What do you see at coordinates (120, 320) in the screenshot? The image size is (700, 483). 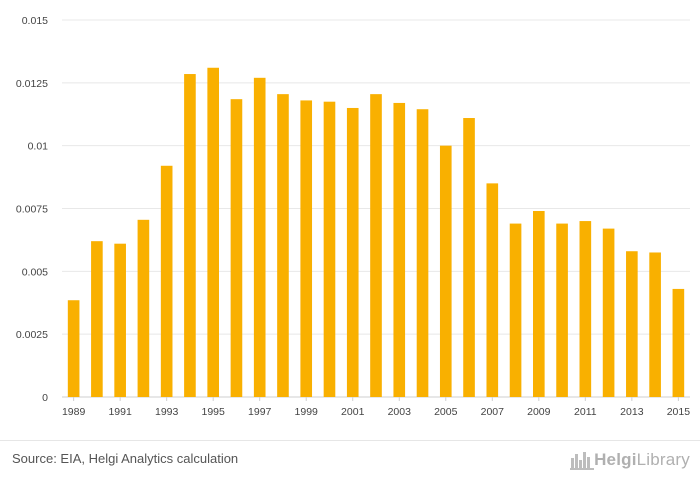 I see `bar-1991` at bounding box center [120, 320].